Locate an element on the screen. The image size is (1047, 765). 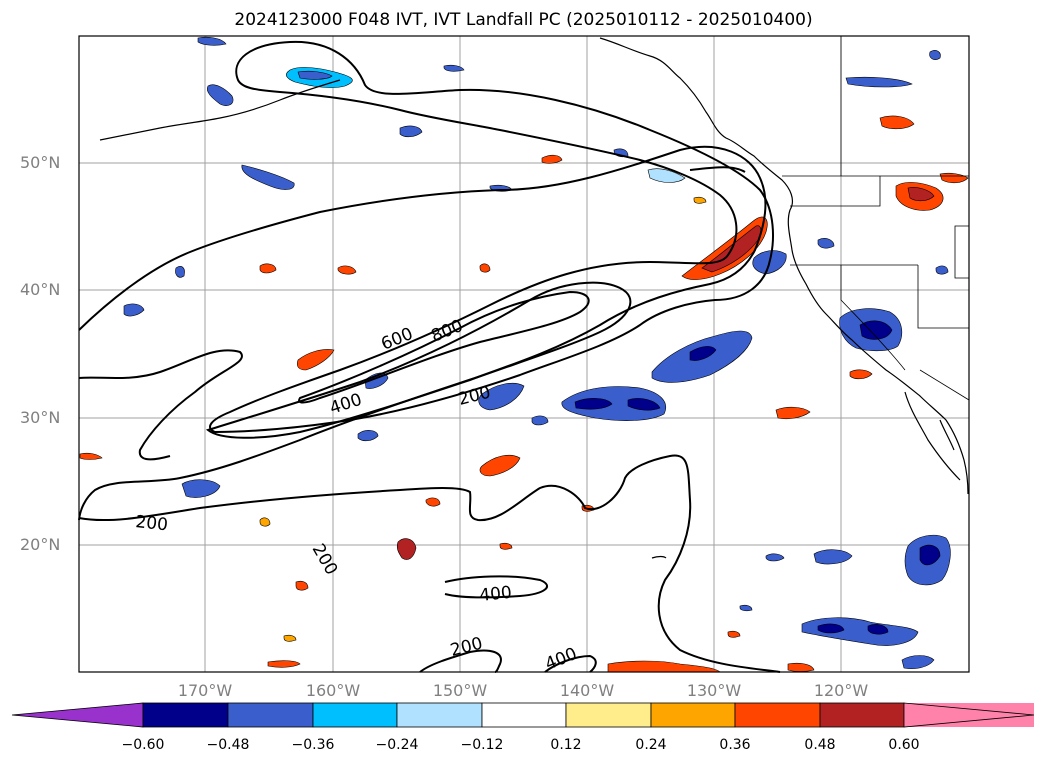
lat-label: 50°N is located at coordinates (40, 162).